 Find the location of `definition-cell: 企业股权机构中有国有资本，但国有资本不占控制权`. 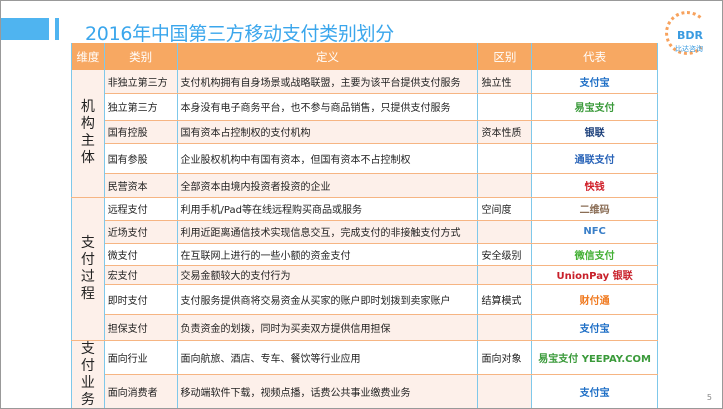

definition-cell: 企业股权机构中有国有资本，但国有资本不占控制权 is located at coordinates (327, 158).